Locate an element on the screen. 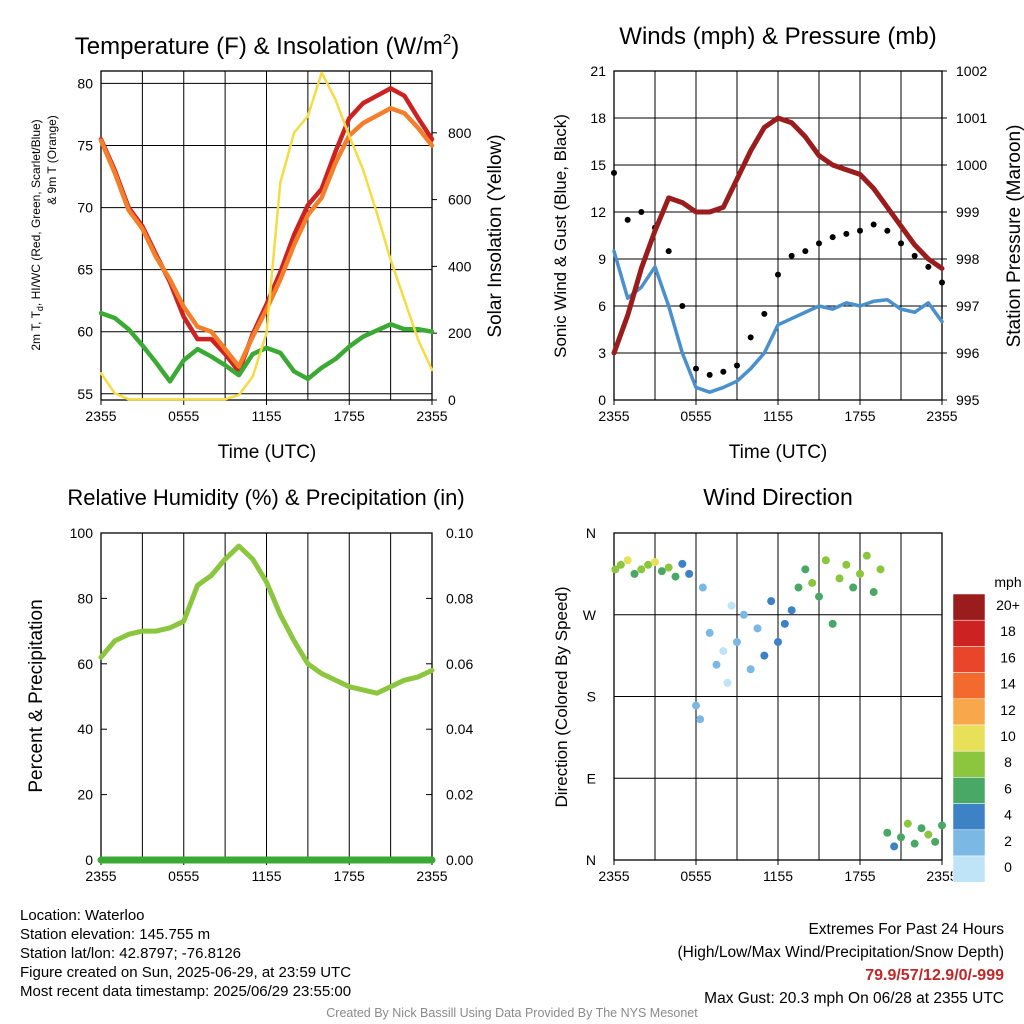  y-right-tick-label: 999 is located at coordinates (968, 212).